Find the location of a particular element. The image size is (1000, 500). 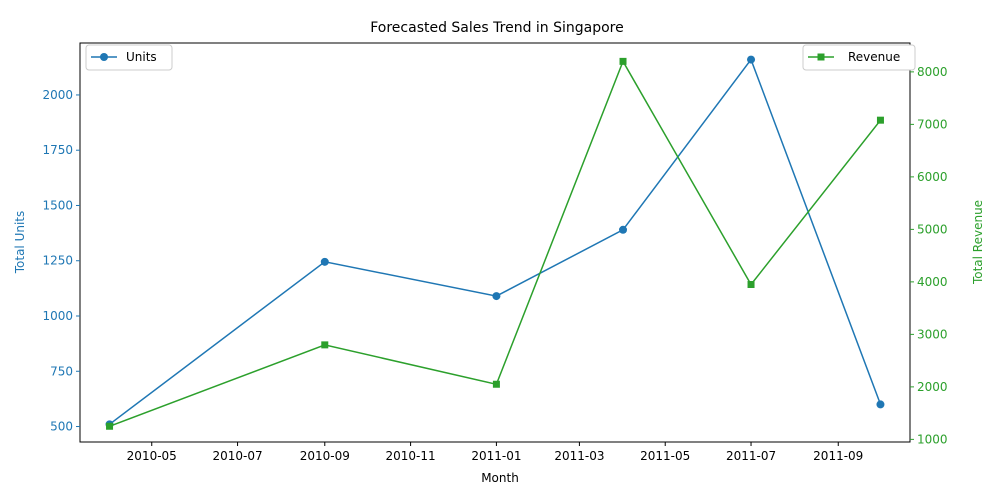

y-right-tick-label: 4000 is located at coordinates (932, 282).